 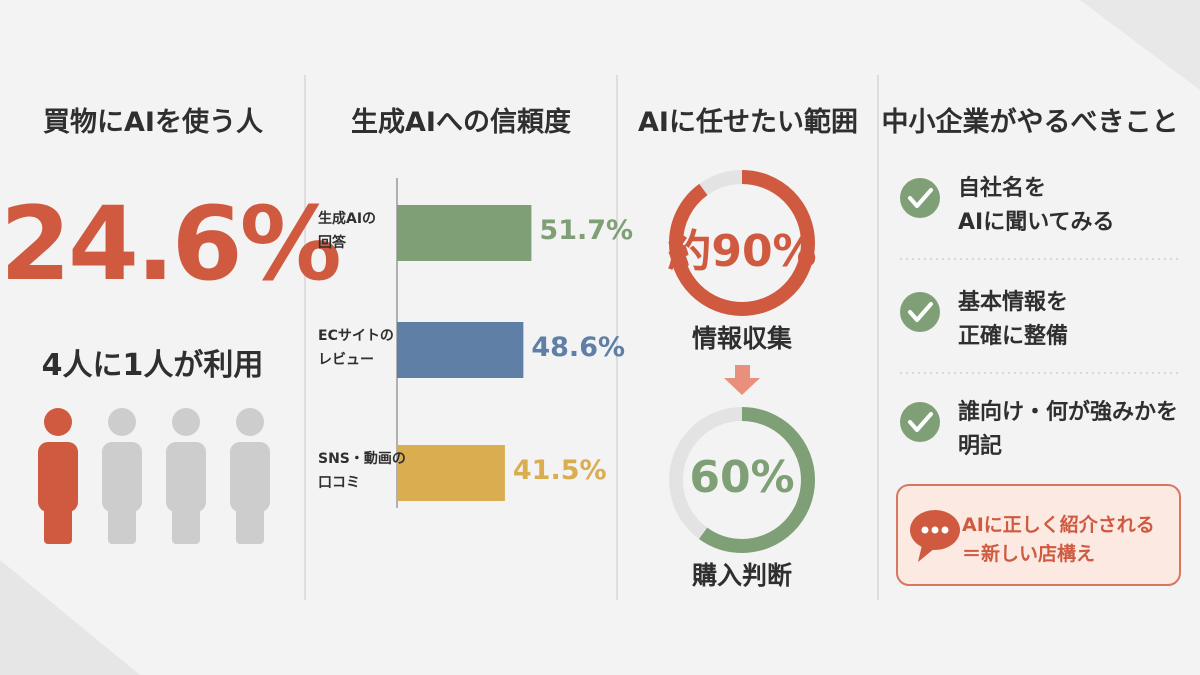 What do you see at coordinates (586, 230) in the screenshot?
I see `value-label: 51.7%` at bounding box center [586, 230].